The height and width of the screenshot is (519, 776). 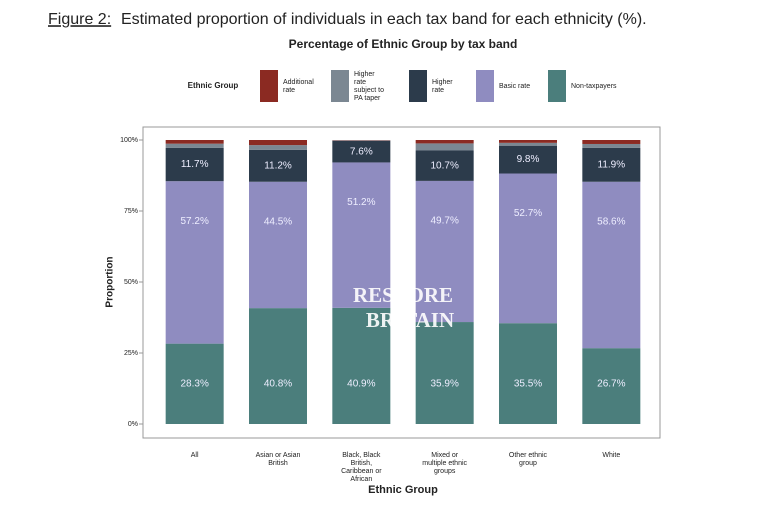 I want to click on legend-label: Higher rate subject to PA taper, so click(x=369, y=86).